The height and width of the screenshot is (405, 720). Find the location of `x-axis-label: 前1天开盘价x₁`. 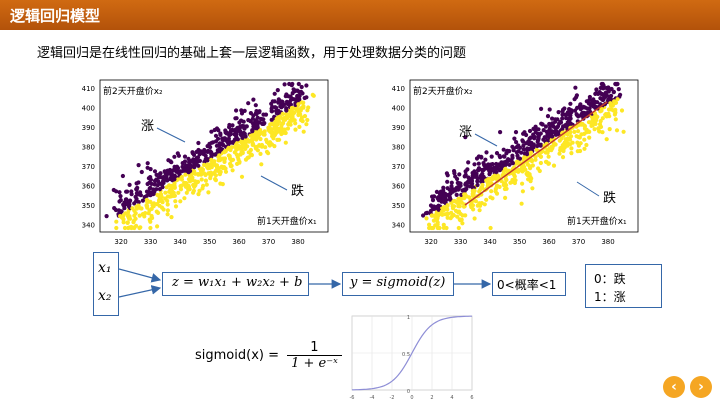

x-axis-label: 前1天开盘价x₁ is located at coordinates (287, 221).